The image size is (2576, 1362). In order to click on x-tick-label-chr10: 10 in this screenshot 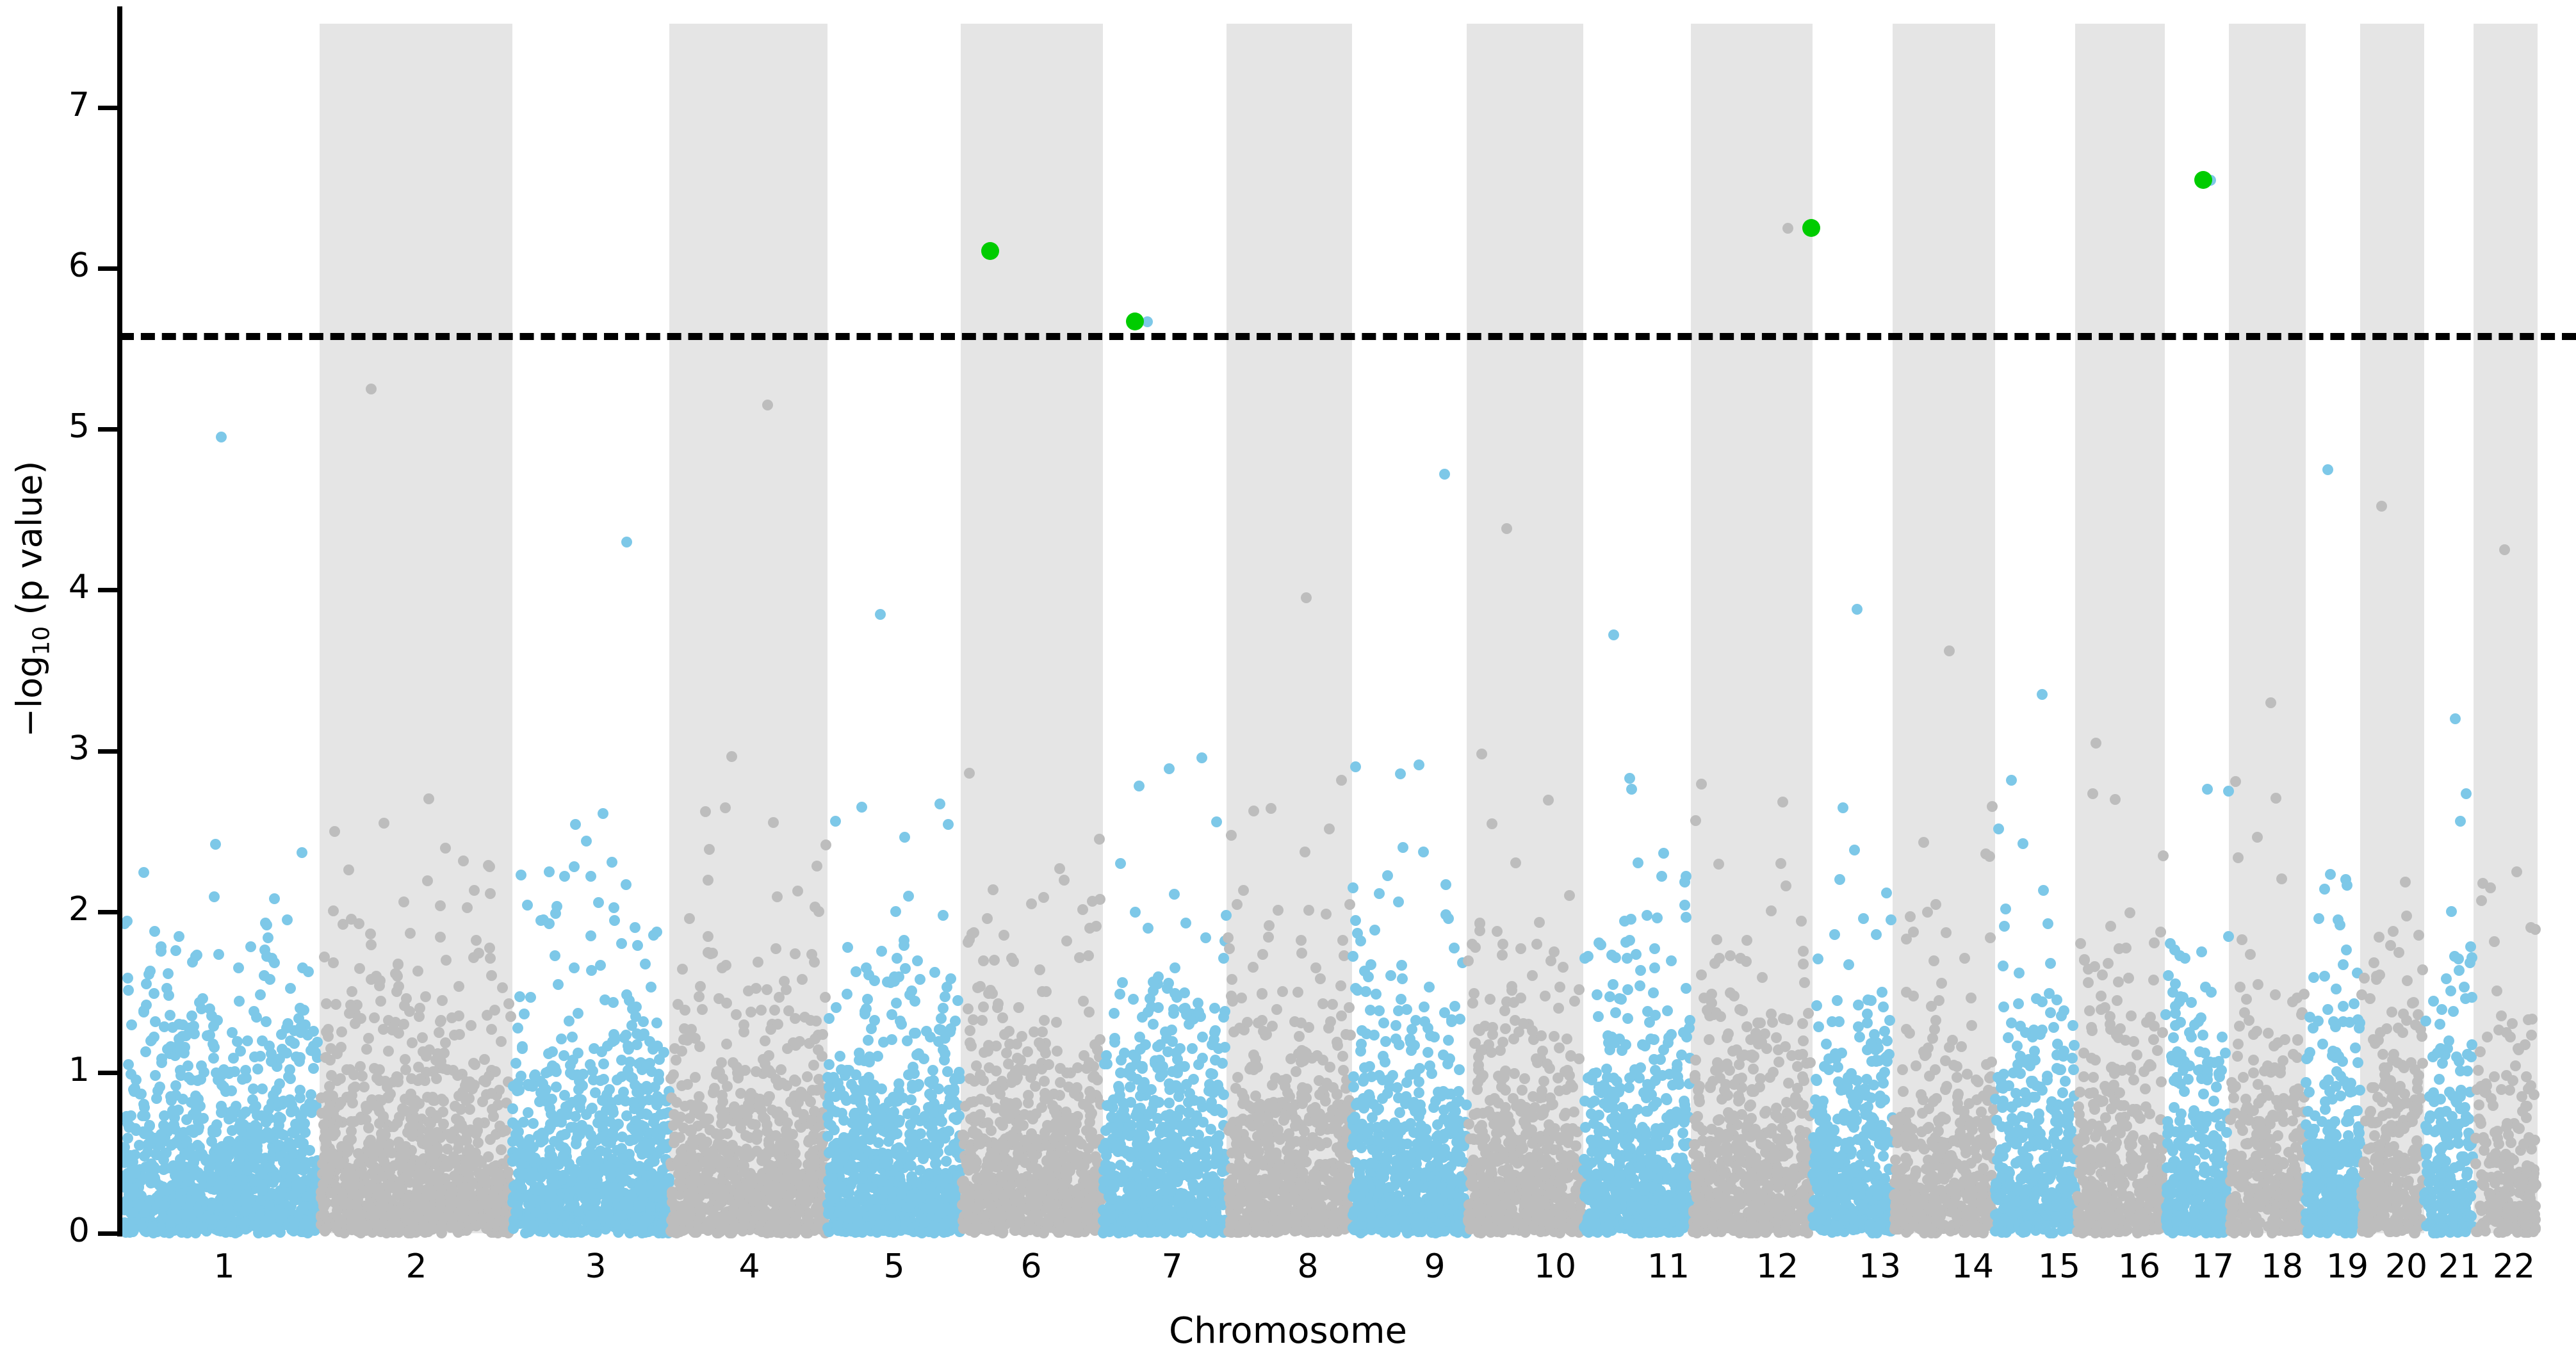, I will do `click(1555, 1266)`.